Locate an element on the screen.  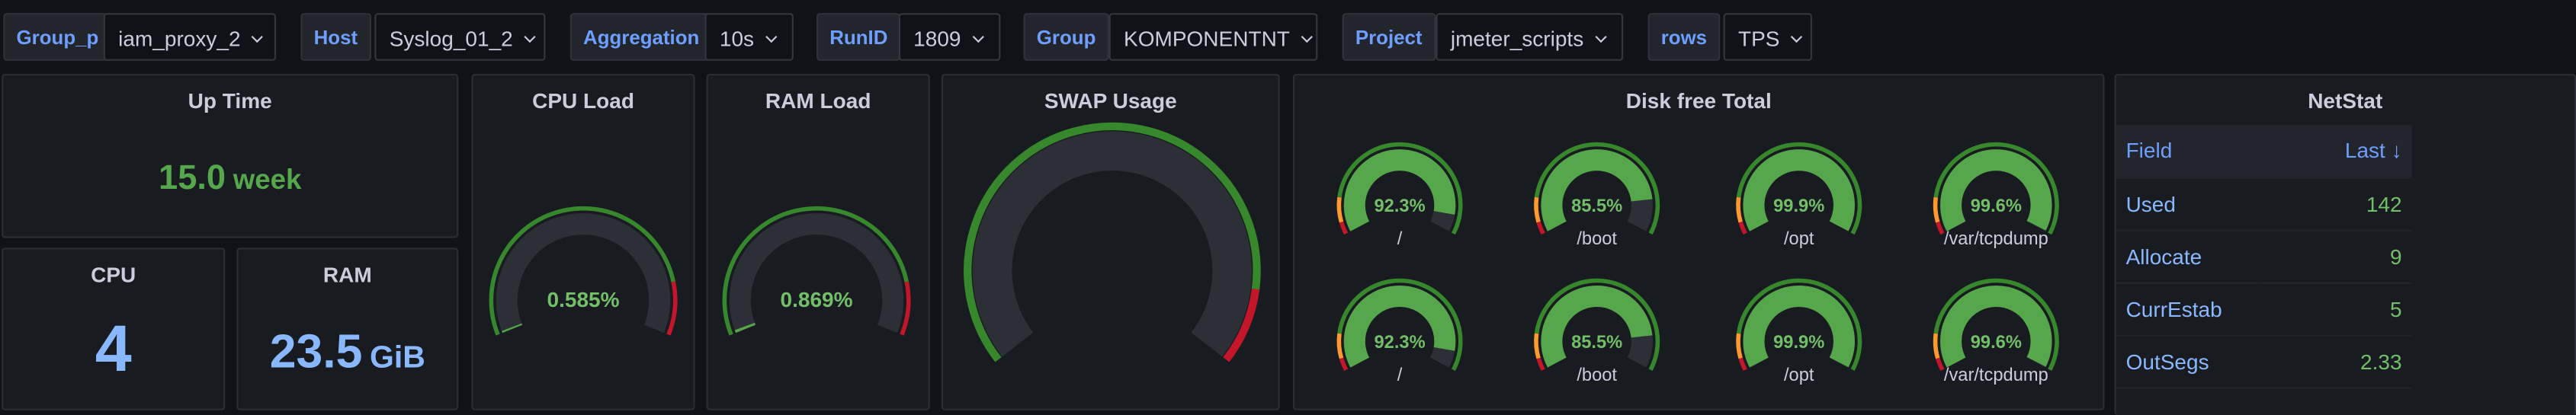
table-row: CurrEstab 5 is located at coordinates (2264, 309).